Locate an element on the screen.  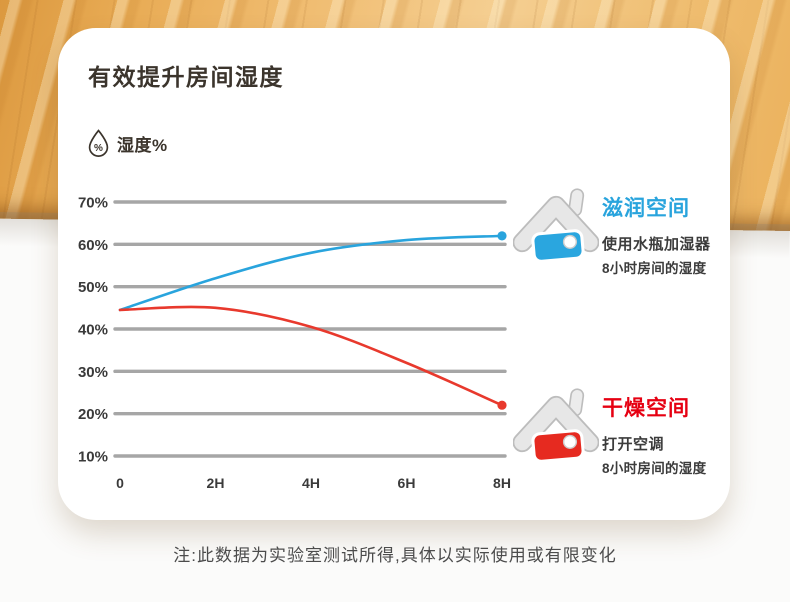
legend-moist: 滋润空间 使用水瓶加湿器 8小时房间的湿度 is located at coordinates (612, 231).